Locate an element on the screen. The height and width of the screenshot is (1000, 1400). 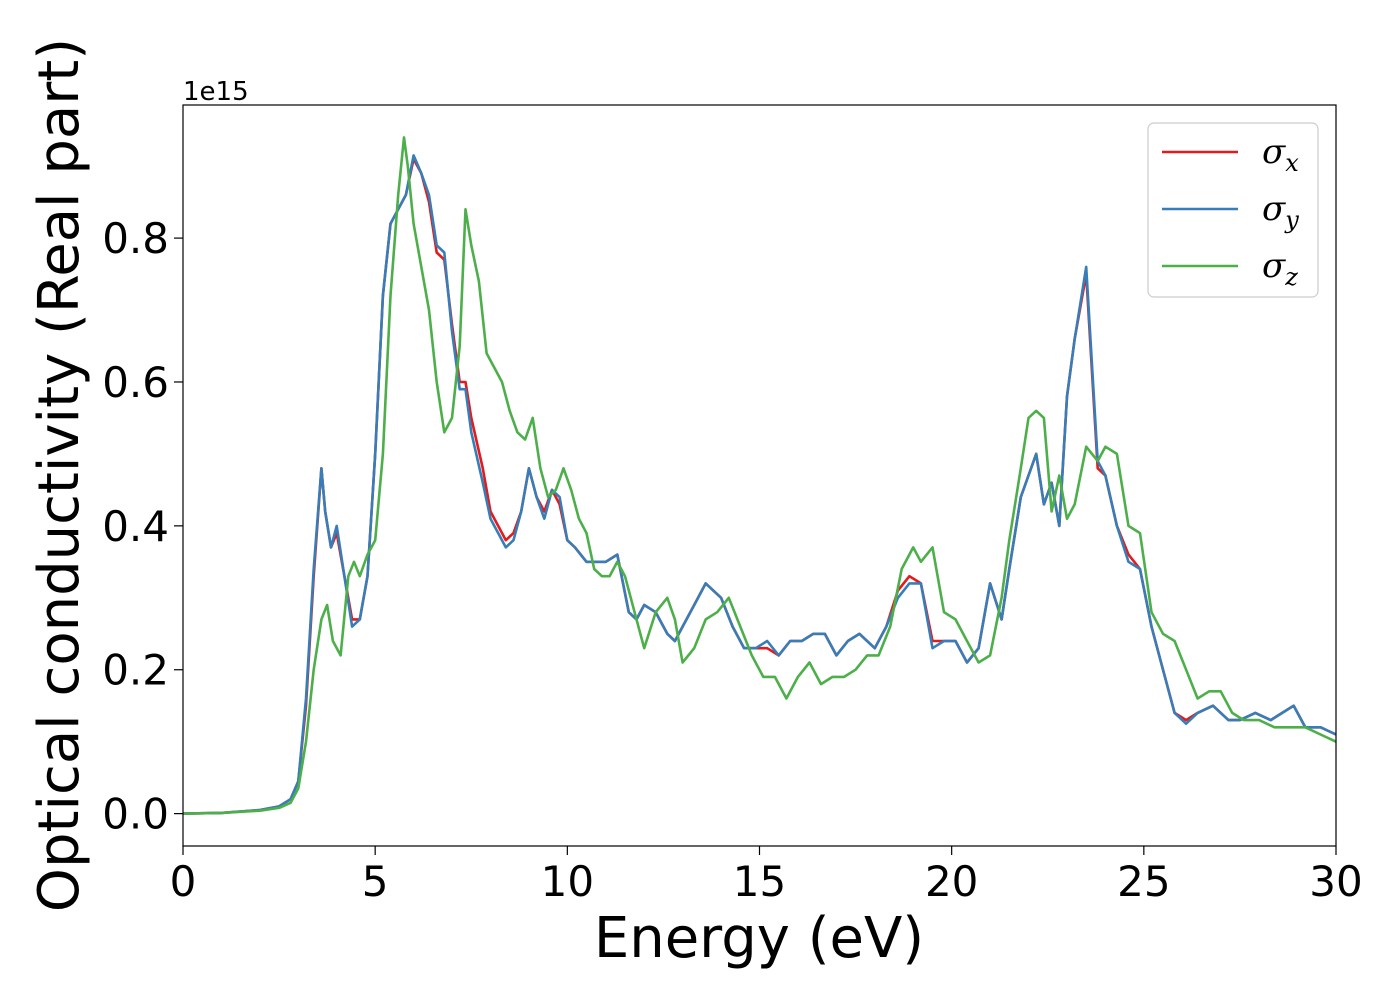
legend-subscript: y is located at coordinates (1291, 220).